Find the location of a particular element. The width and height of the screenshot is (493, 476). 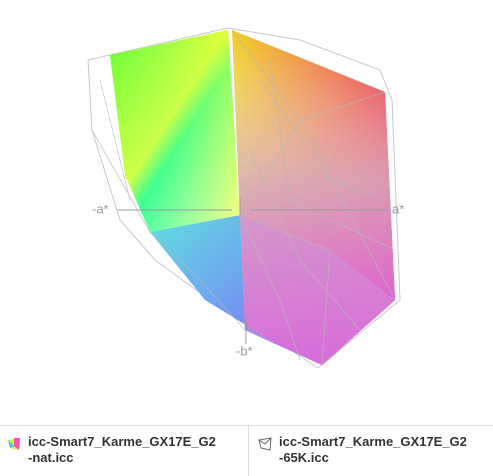

divider is located at coordinates (248, 451).